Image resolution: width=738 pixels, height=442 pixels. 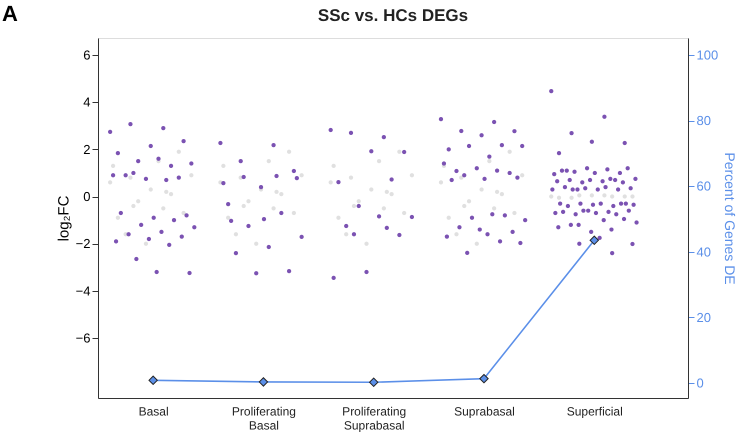 What do you see at coordinates (153, 411) in the screenshot?
I see `x-tick-label: Basal` at bounding box center [153, 411].